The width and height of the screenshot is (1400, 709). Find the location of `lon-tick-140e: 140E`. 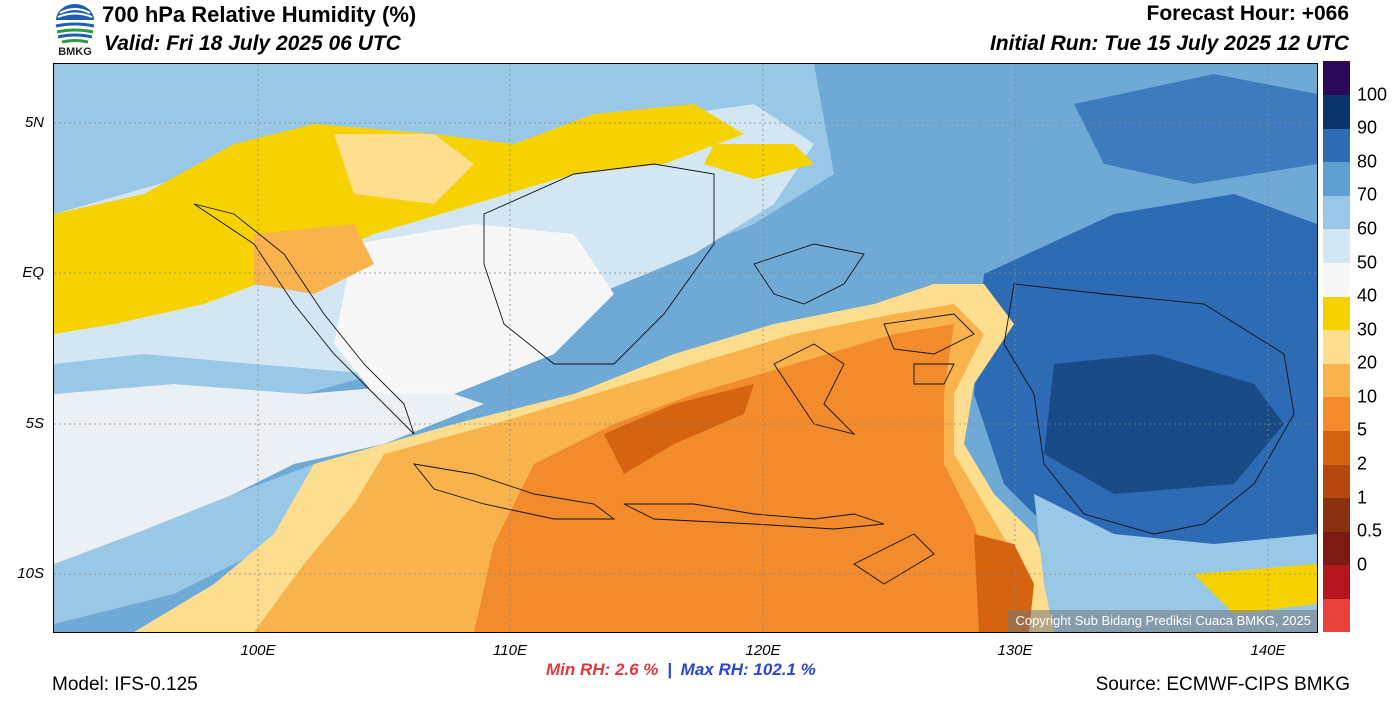

lon-tick-140e: 140E is located at coordinates (1268, 650).